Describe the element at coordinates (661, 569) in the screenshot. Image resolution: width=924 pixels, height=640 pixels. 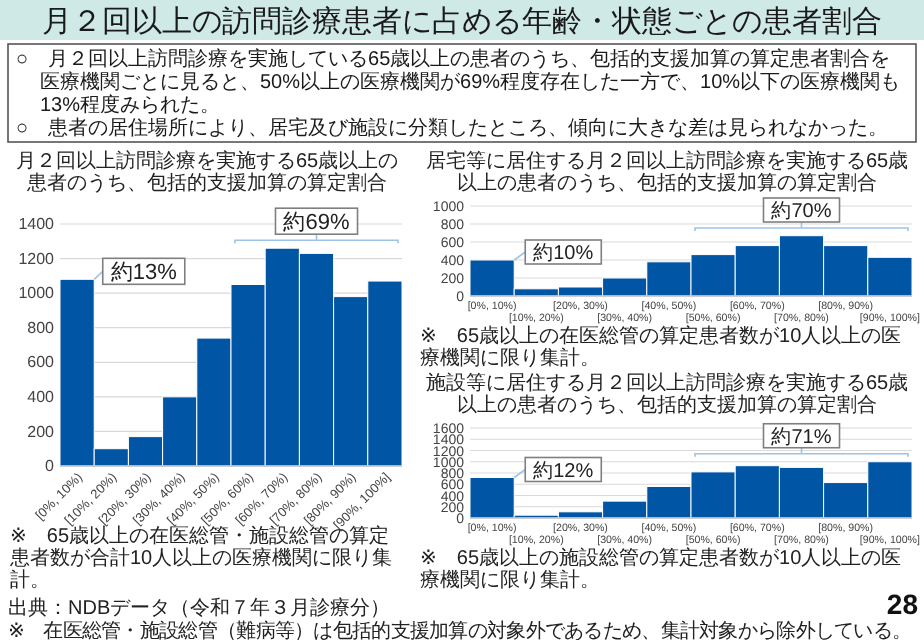
I see `text: ※ 65歳以上の施設総管の算定患者数が10人以上の医療機関に限り集計。` at that location.